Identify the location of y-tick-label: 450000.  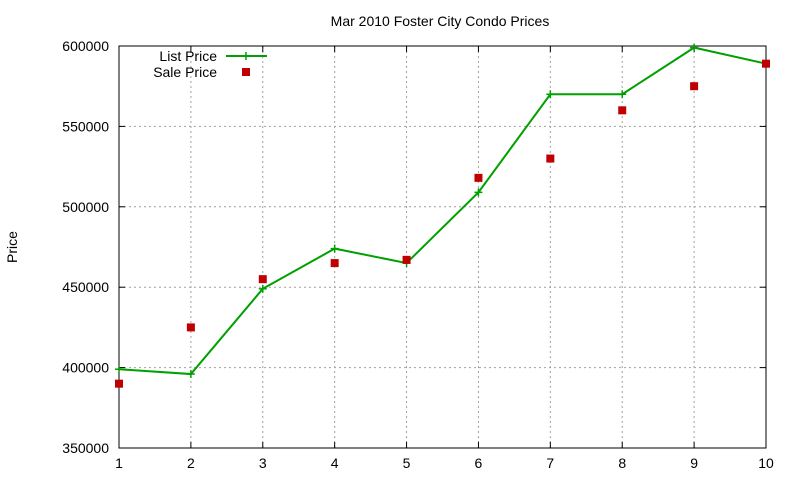
(85, 287).